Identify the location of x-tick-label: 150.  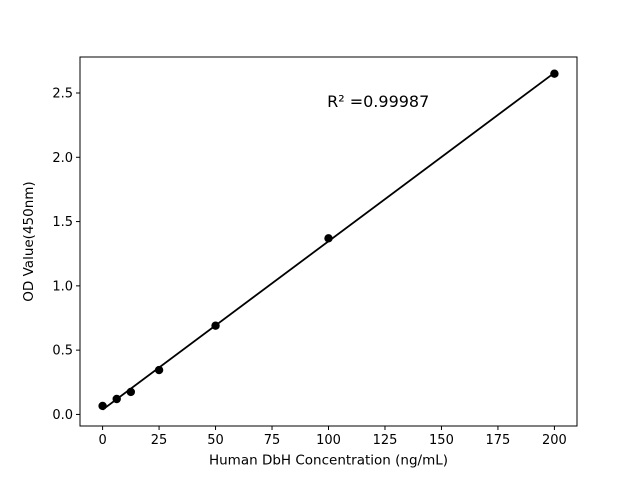
(441, 440).